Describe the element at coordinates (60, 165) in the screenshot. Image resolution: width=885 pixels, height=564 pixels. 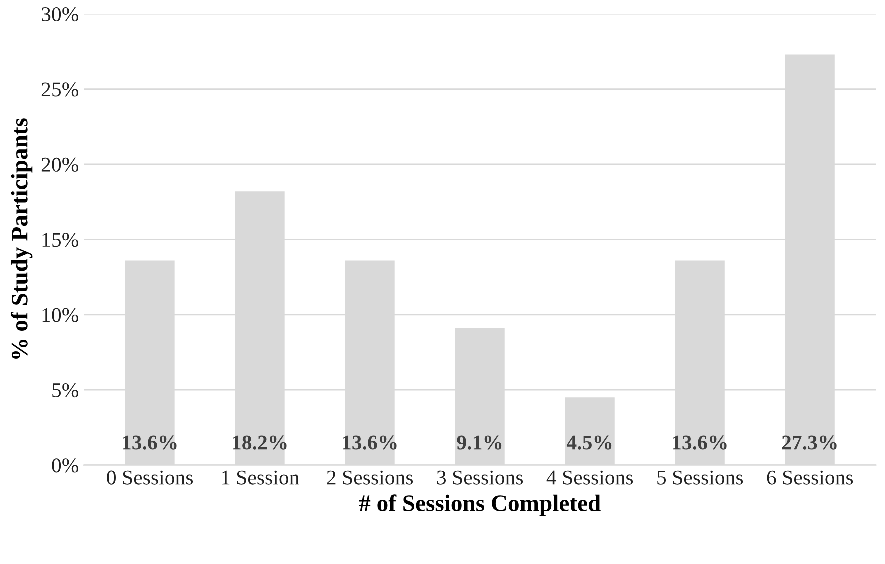
I see `y-tick-label: 20%` at that location.